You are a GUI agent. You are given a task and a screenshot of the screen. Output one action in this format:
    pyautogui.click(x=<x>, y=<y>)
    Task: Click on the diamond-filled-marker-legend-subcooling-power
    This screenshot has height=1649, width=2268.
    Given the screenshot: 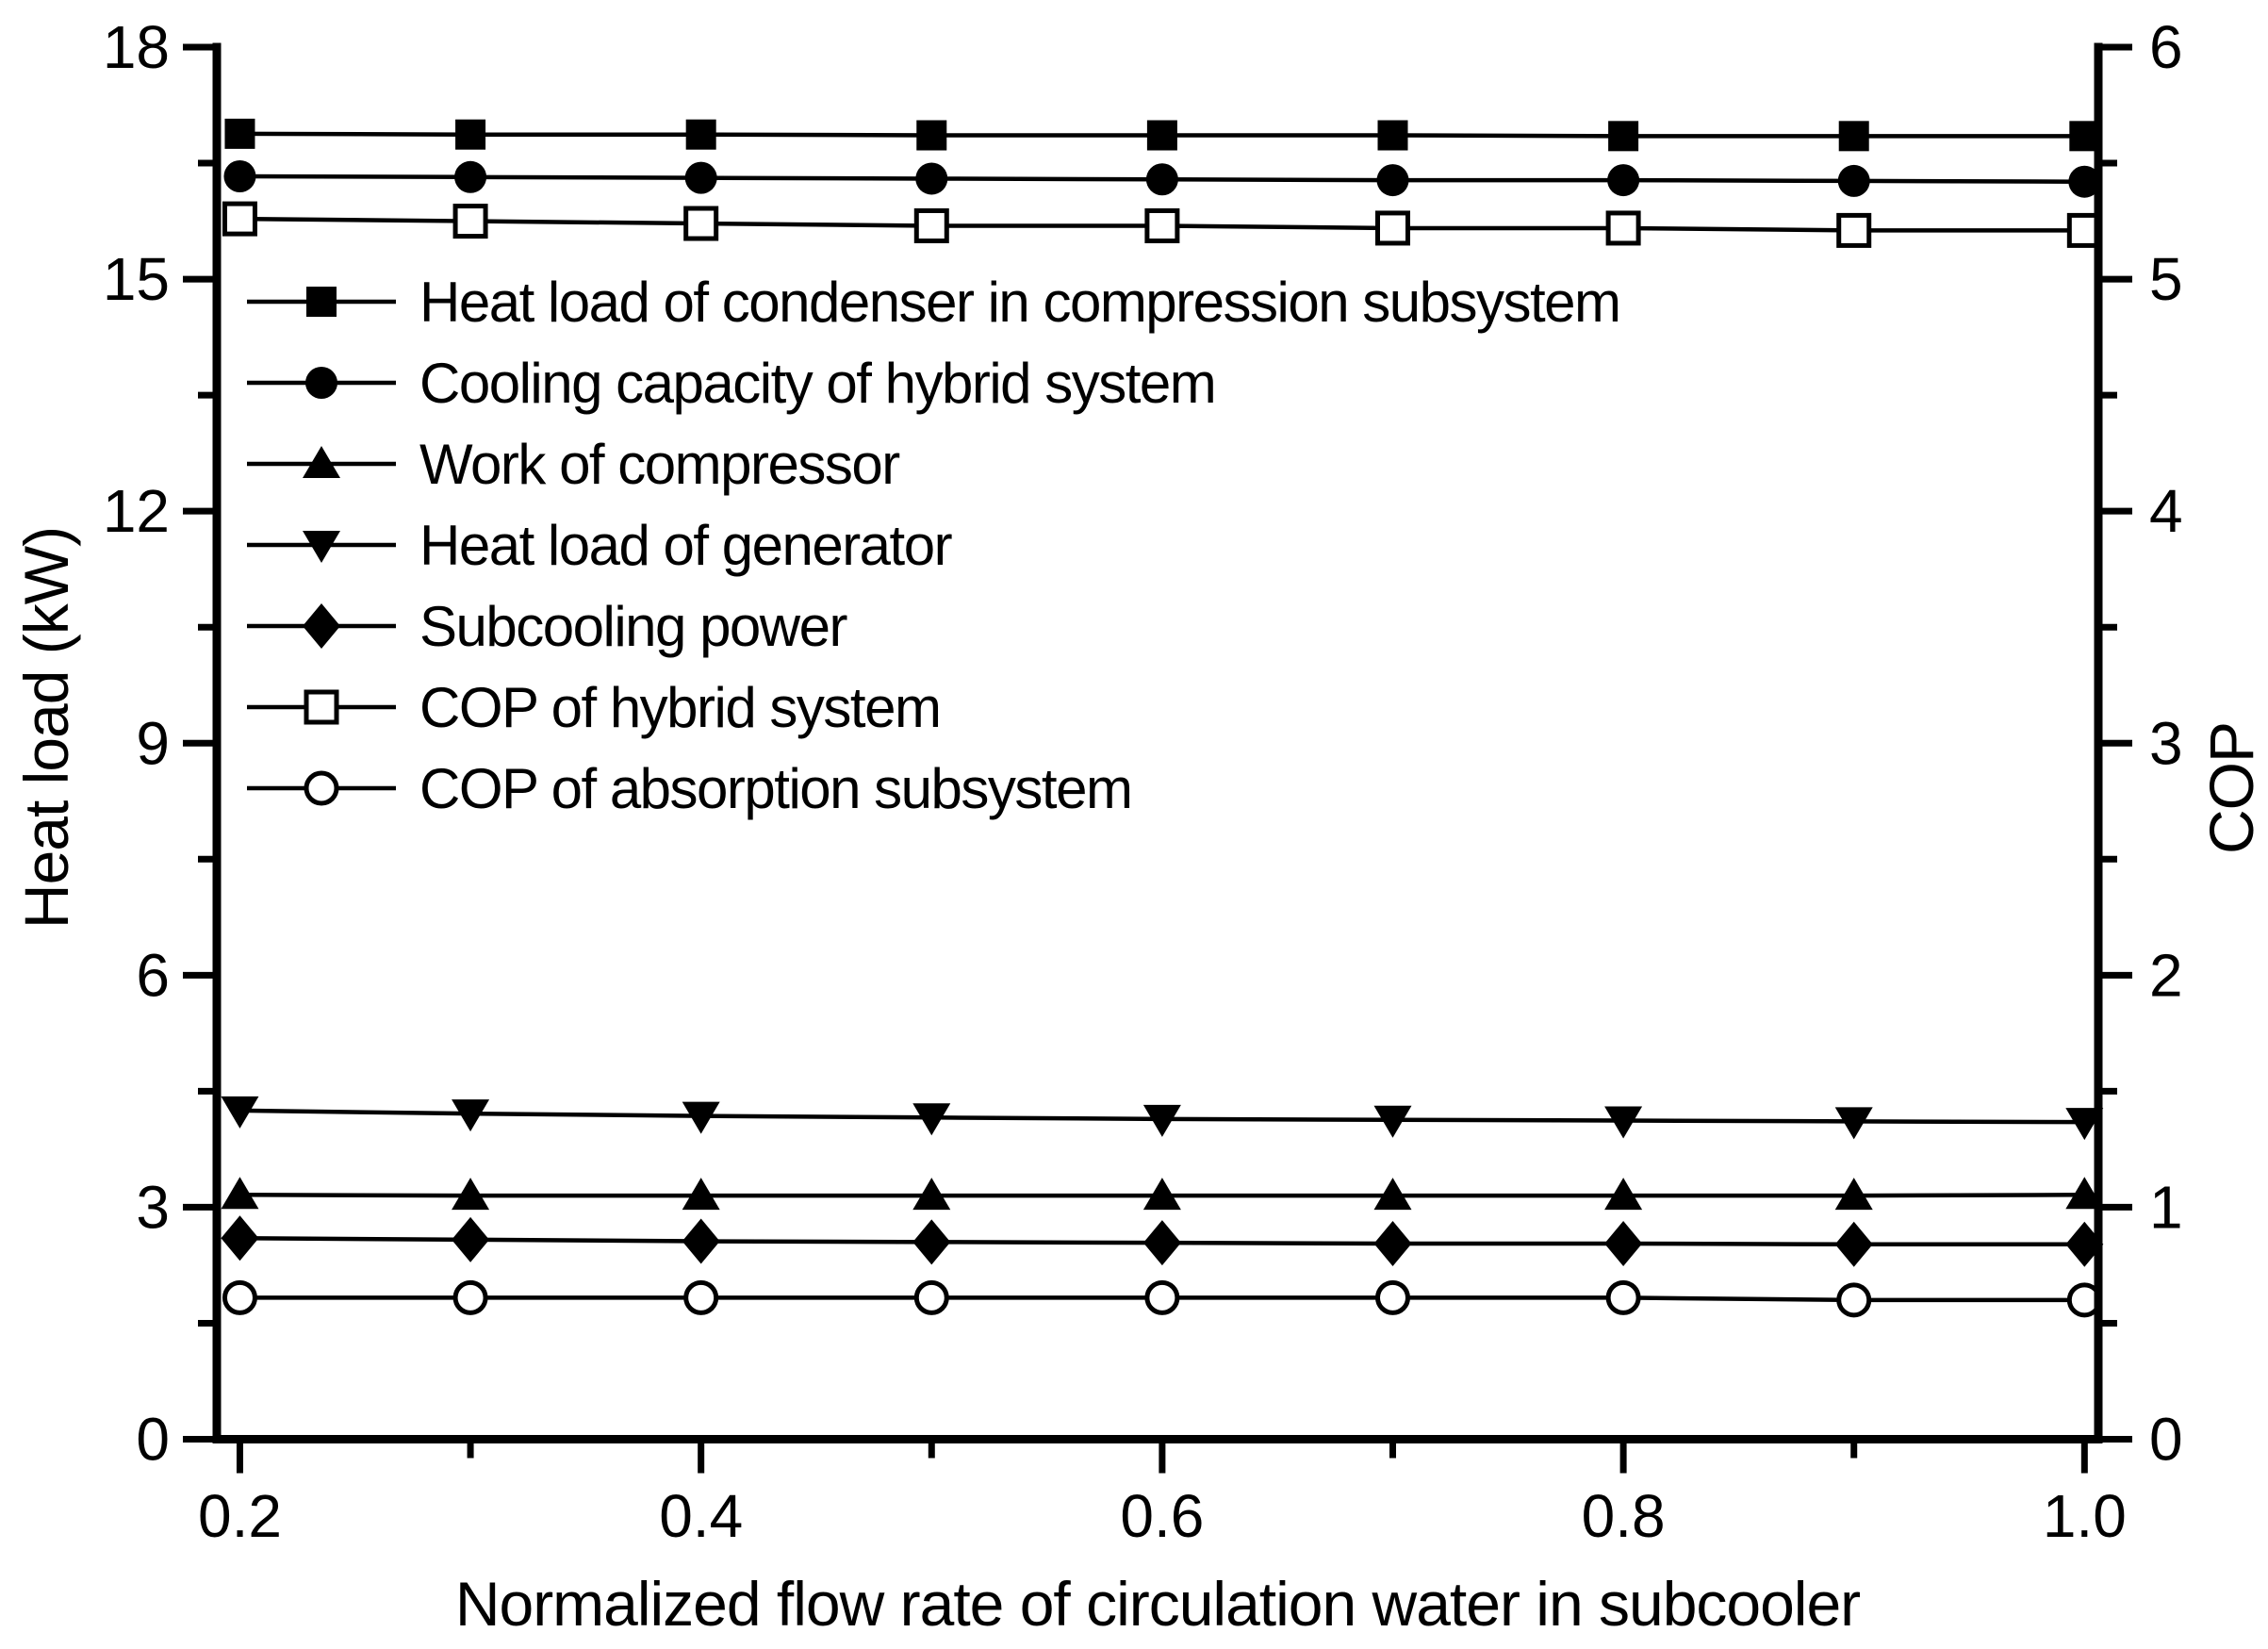 What is the action you would take?
    pyautogui.click(x=321, y=626)
    